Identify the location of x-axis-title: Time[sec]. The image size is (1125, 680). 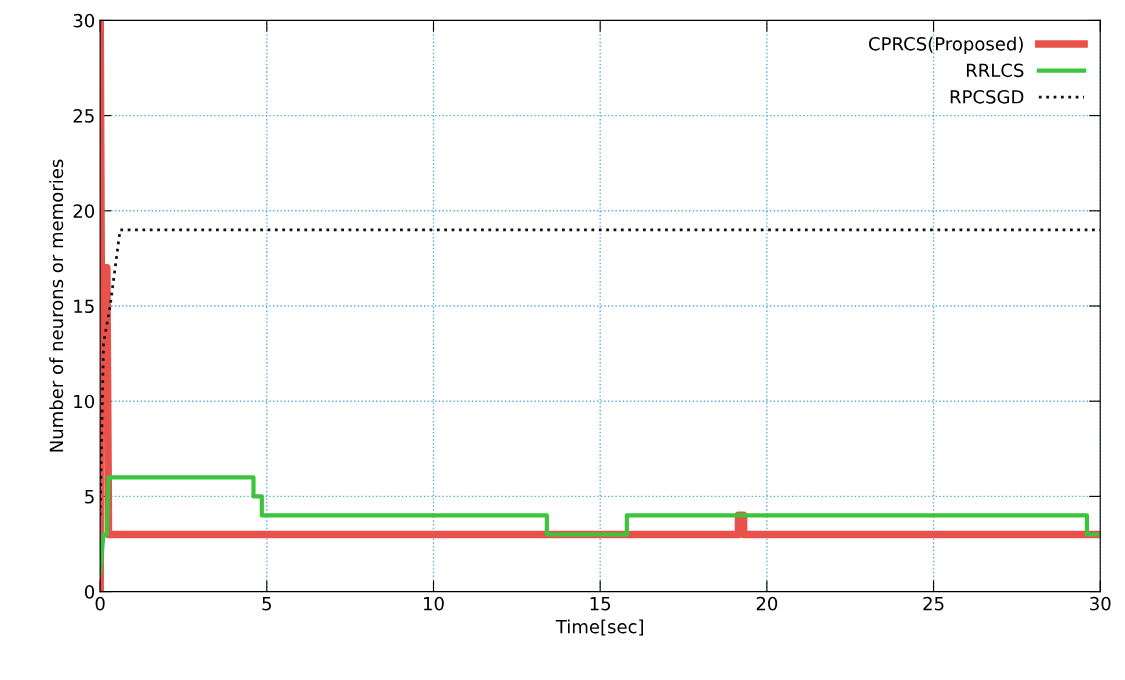
(599, 627).